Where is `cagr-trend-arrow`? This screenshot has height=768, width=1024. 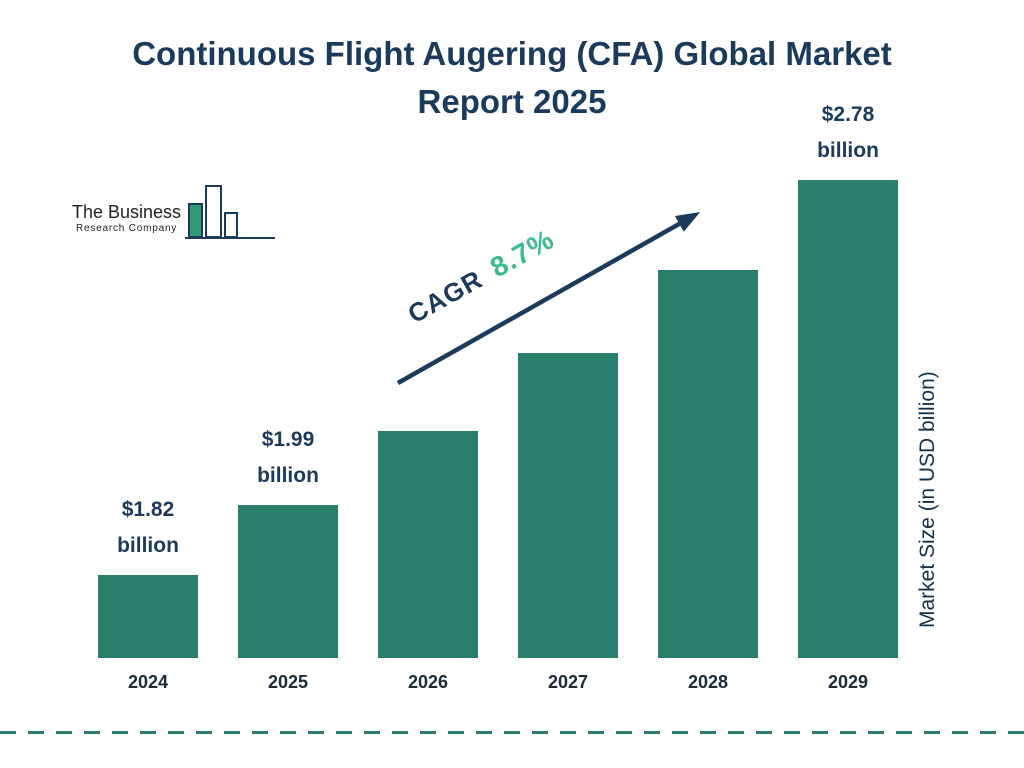 cagr-trend-arrow is located at coordinates (548, 298).